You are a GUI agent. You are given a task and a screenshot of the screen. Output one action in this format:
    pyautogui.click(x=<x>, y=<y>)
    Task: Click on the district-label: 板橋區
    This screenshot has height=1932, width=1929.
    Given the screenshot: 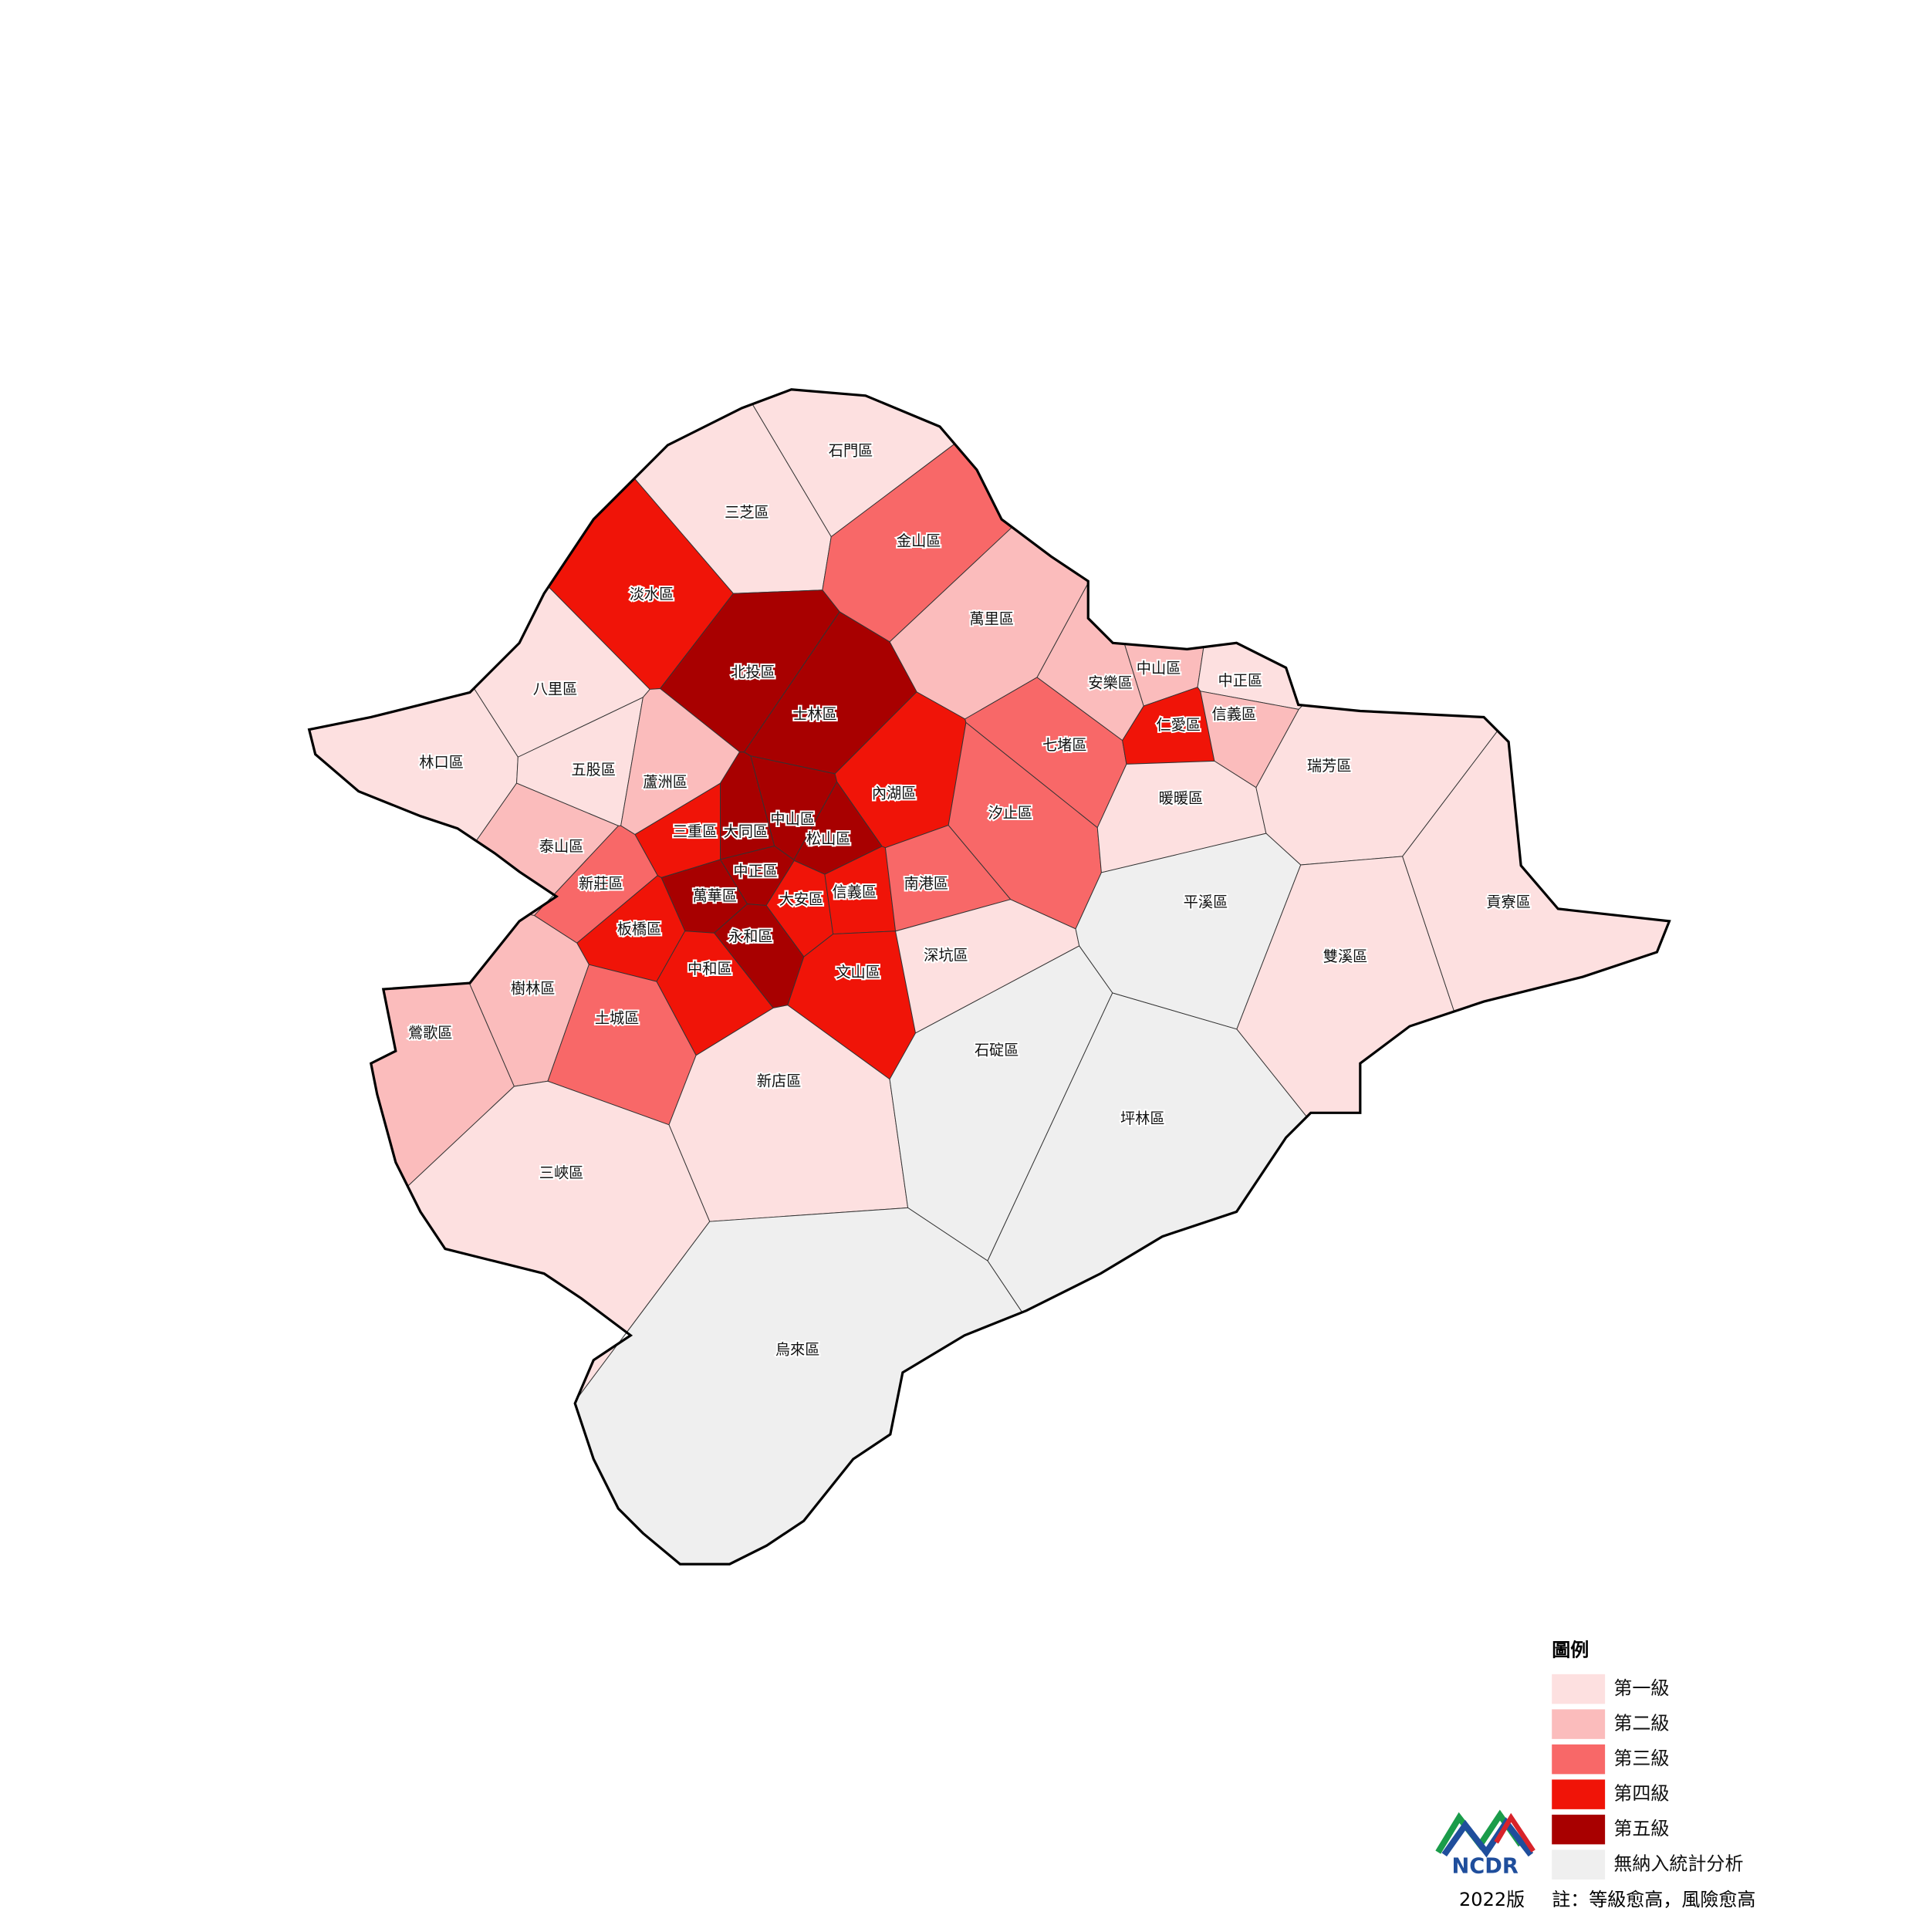 What is the action you would take?
    pyautogui.click(x=639, y=929)
    